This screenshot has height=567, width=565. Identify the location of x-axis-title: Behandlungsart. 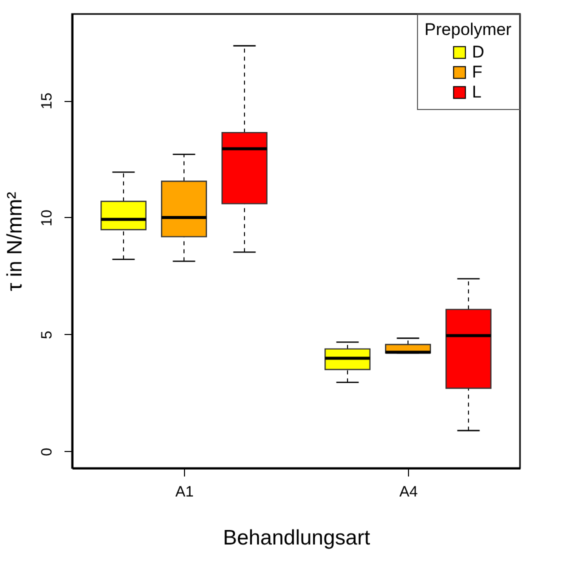
(296, 538).